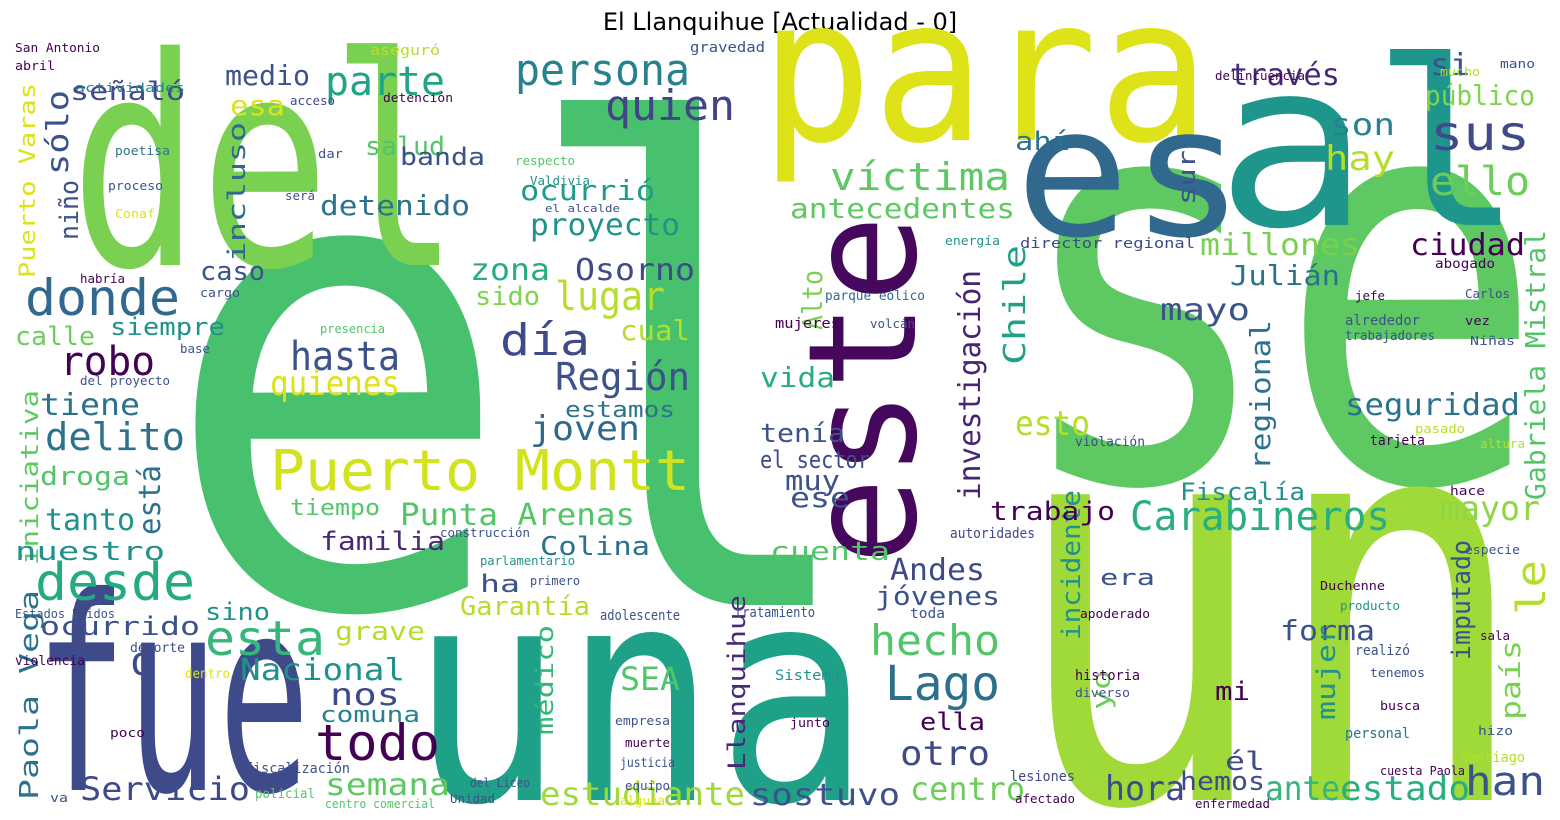  Describe the element at coordinates (330, 154) in the screenshot. I see `word: dar` at that location.